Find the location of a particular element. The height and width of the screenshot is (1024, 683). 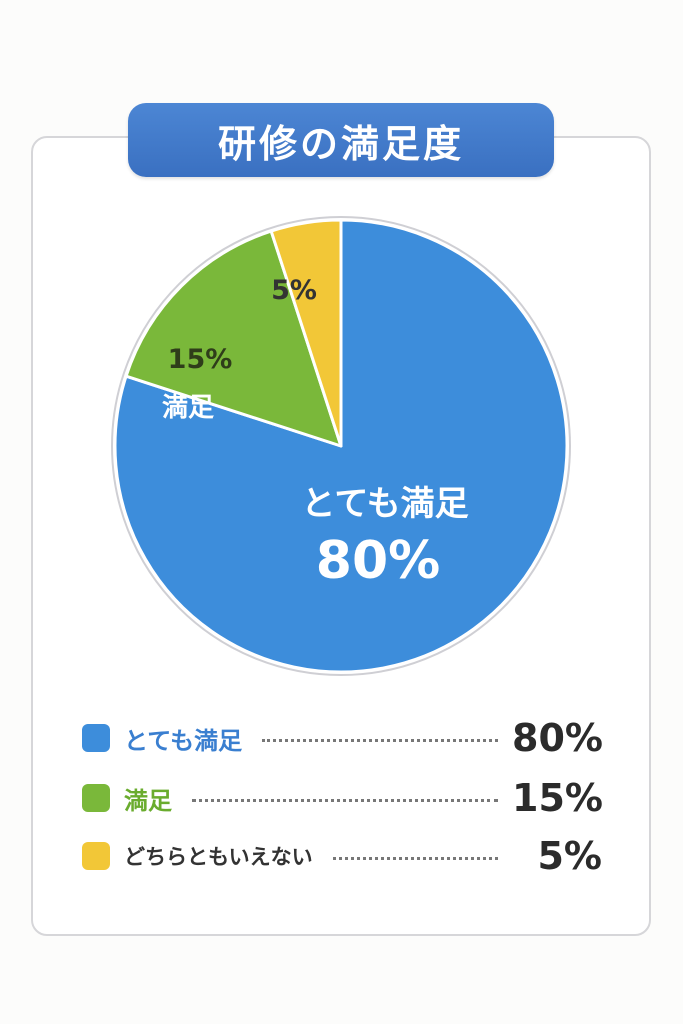

title-banner: 研修の満足度 is located at coordinates (341, 140).